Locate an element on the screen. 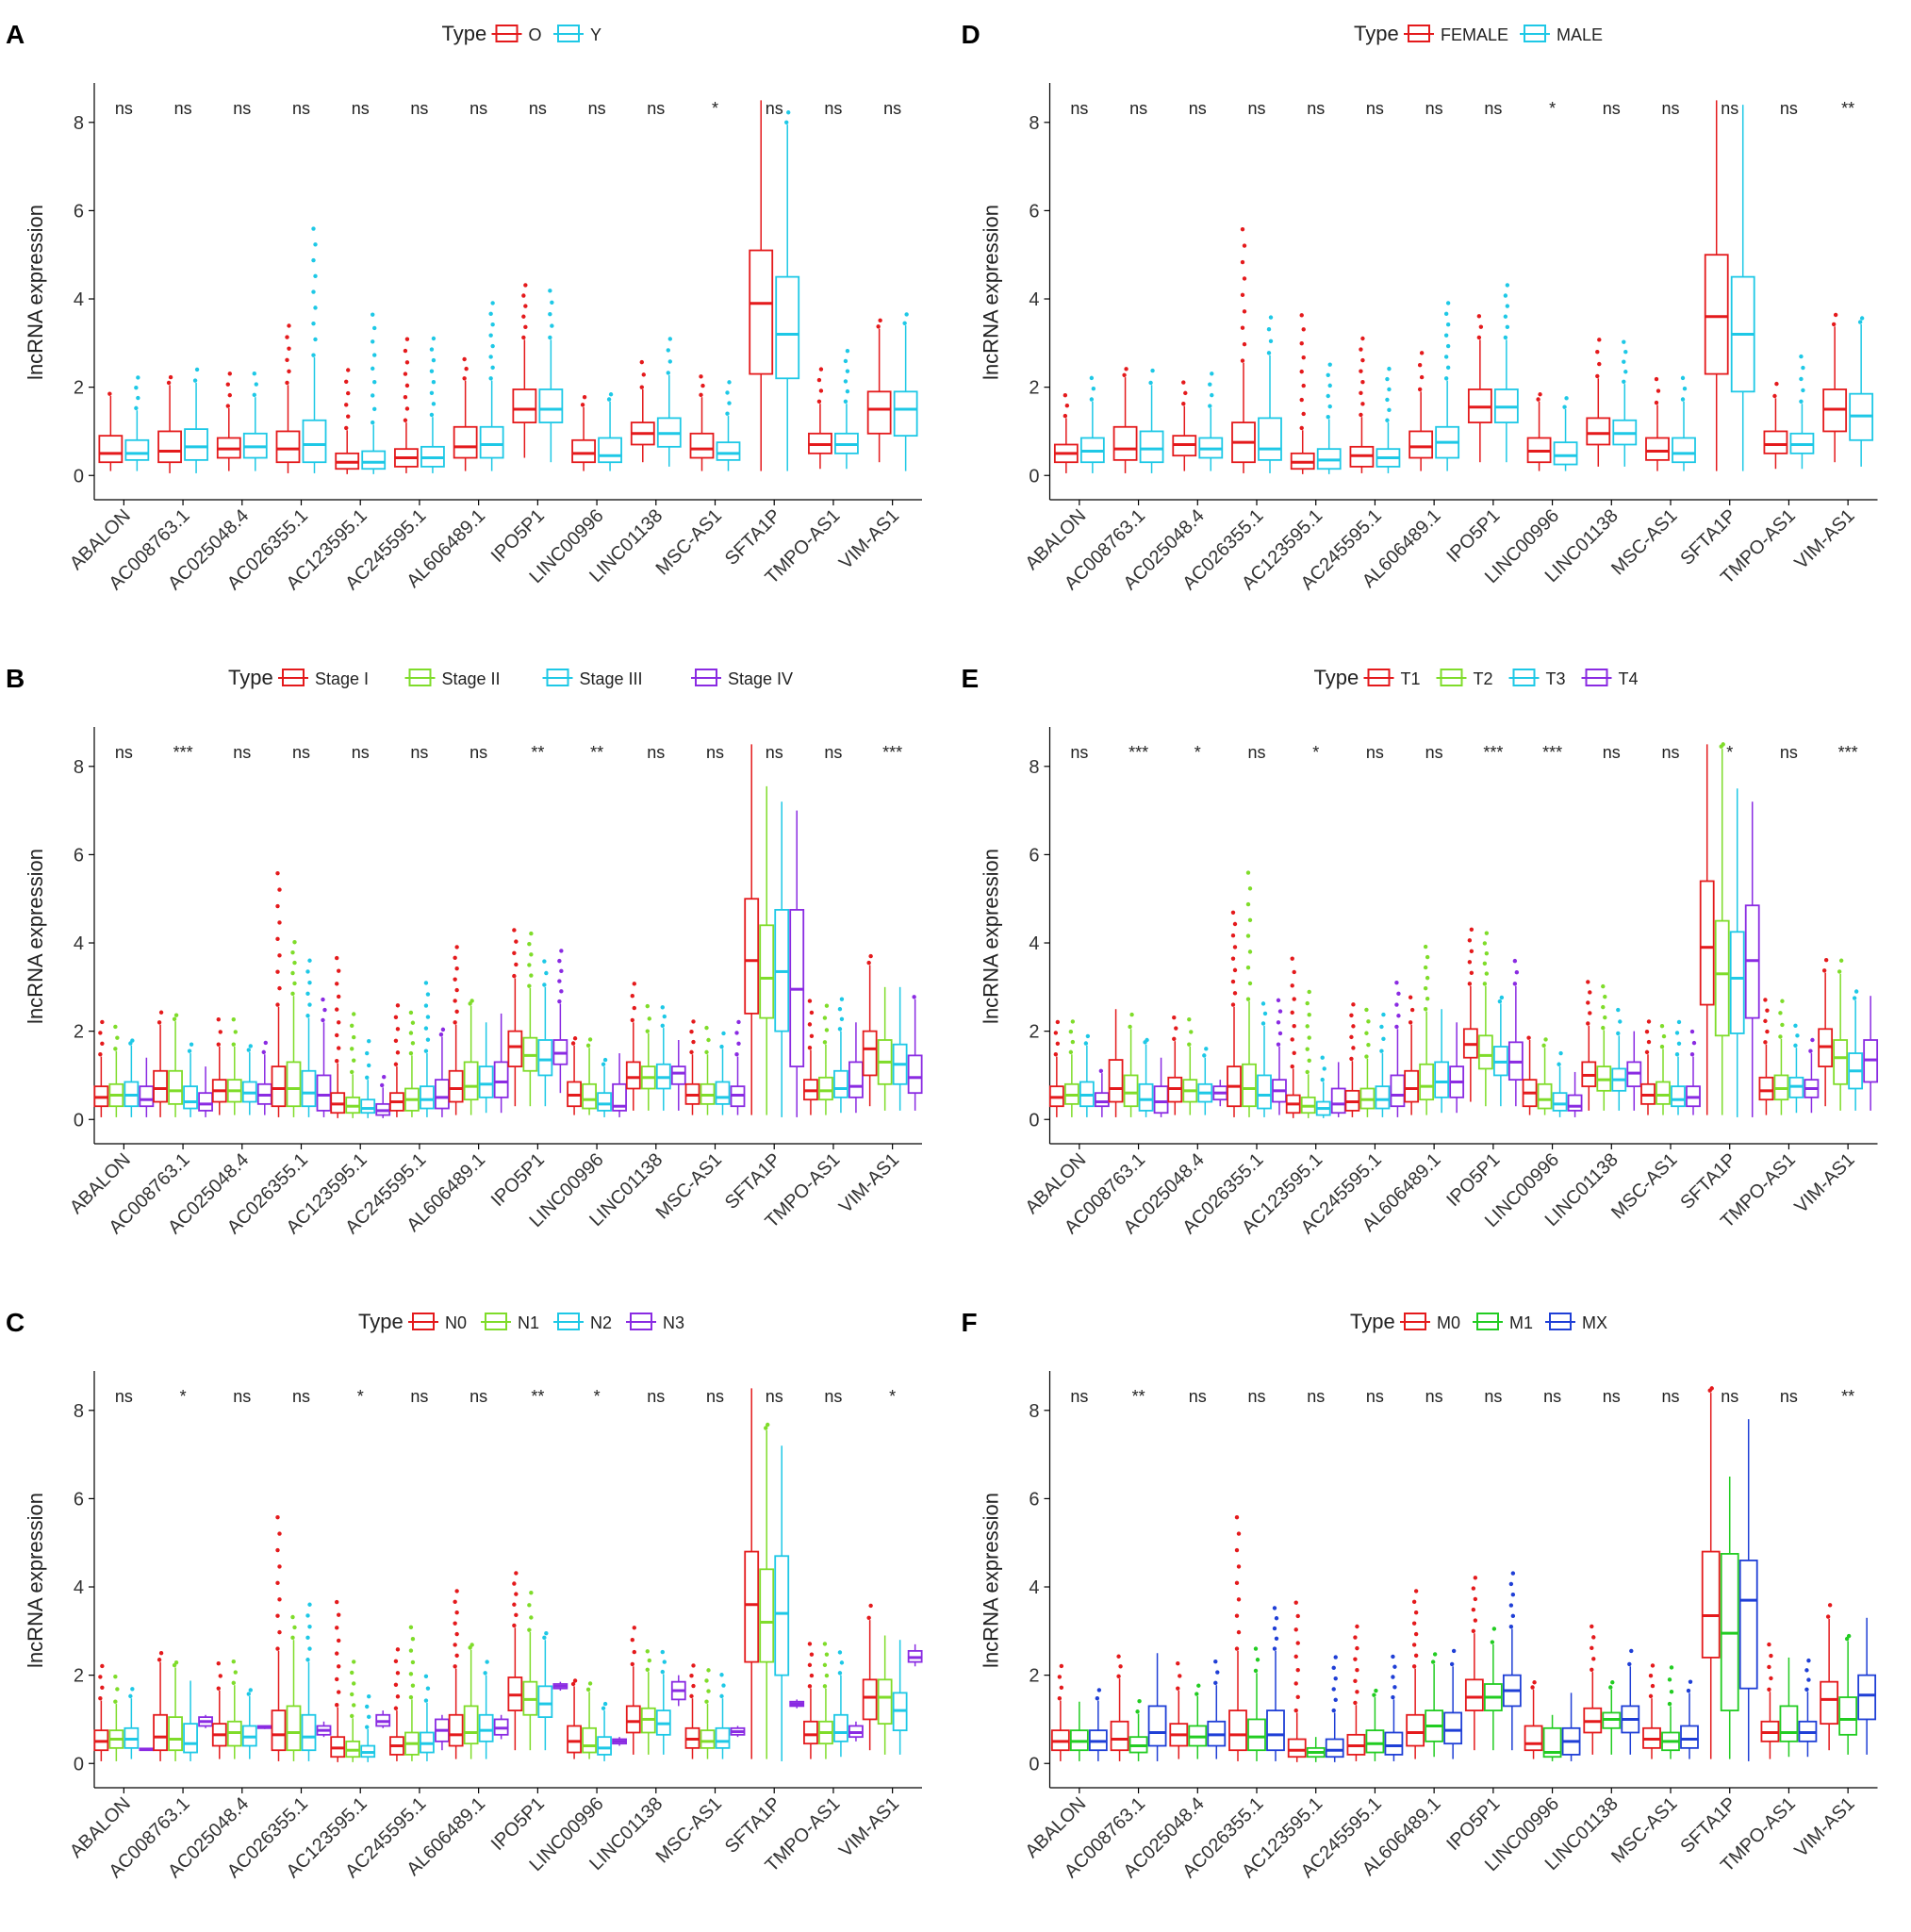  box-ac025048.4-t1 is located at coordinates (1175, 1065).